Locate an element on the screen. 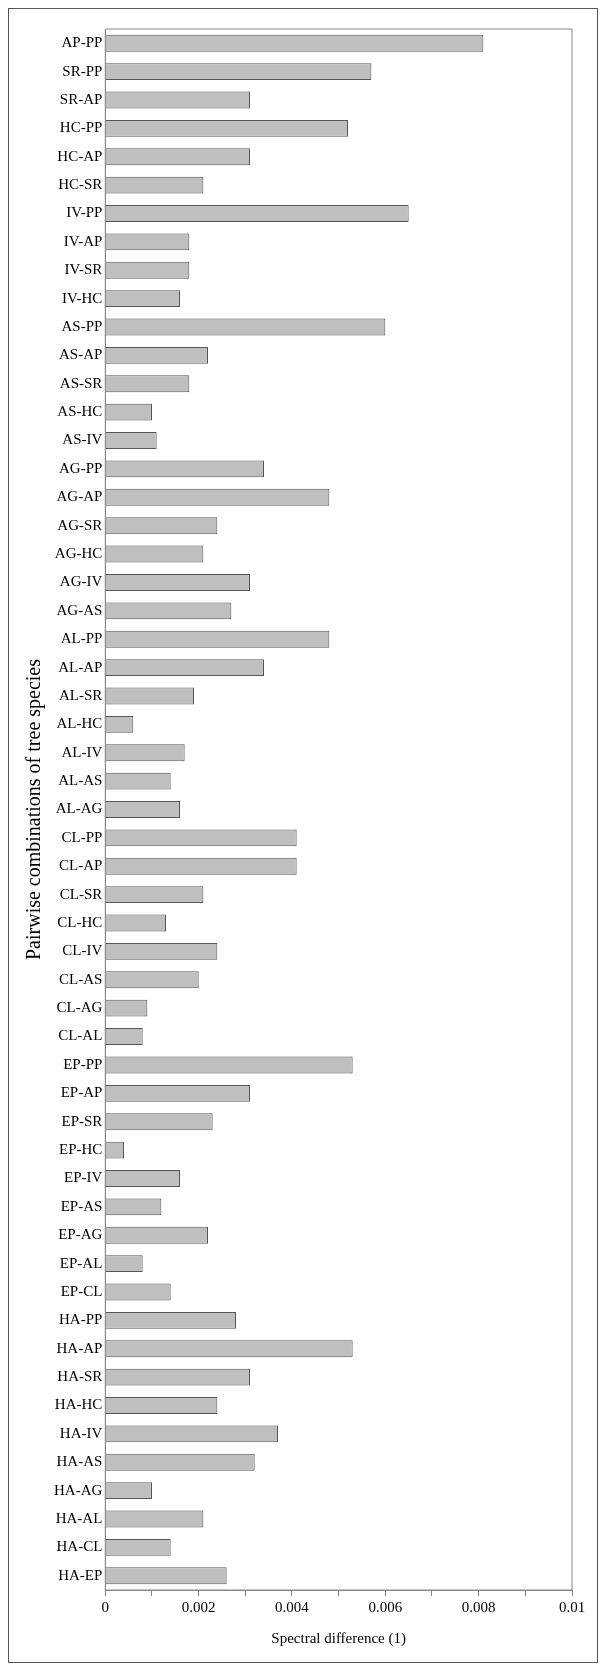  y-tick-label: SR-AP is located at coordinates (81, 98).